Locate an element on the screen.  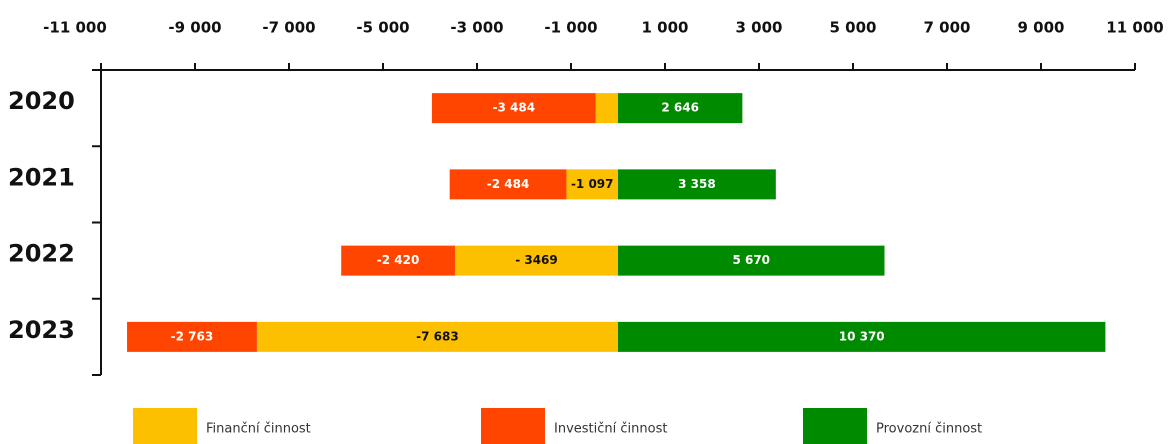
x-tick-label: 11 000 is located at coordinates (1134, 28).